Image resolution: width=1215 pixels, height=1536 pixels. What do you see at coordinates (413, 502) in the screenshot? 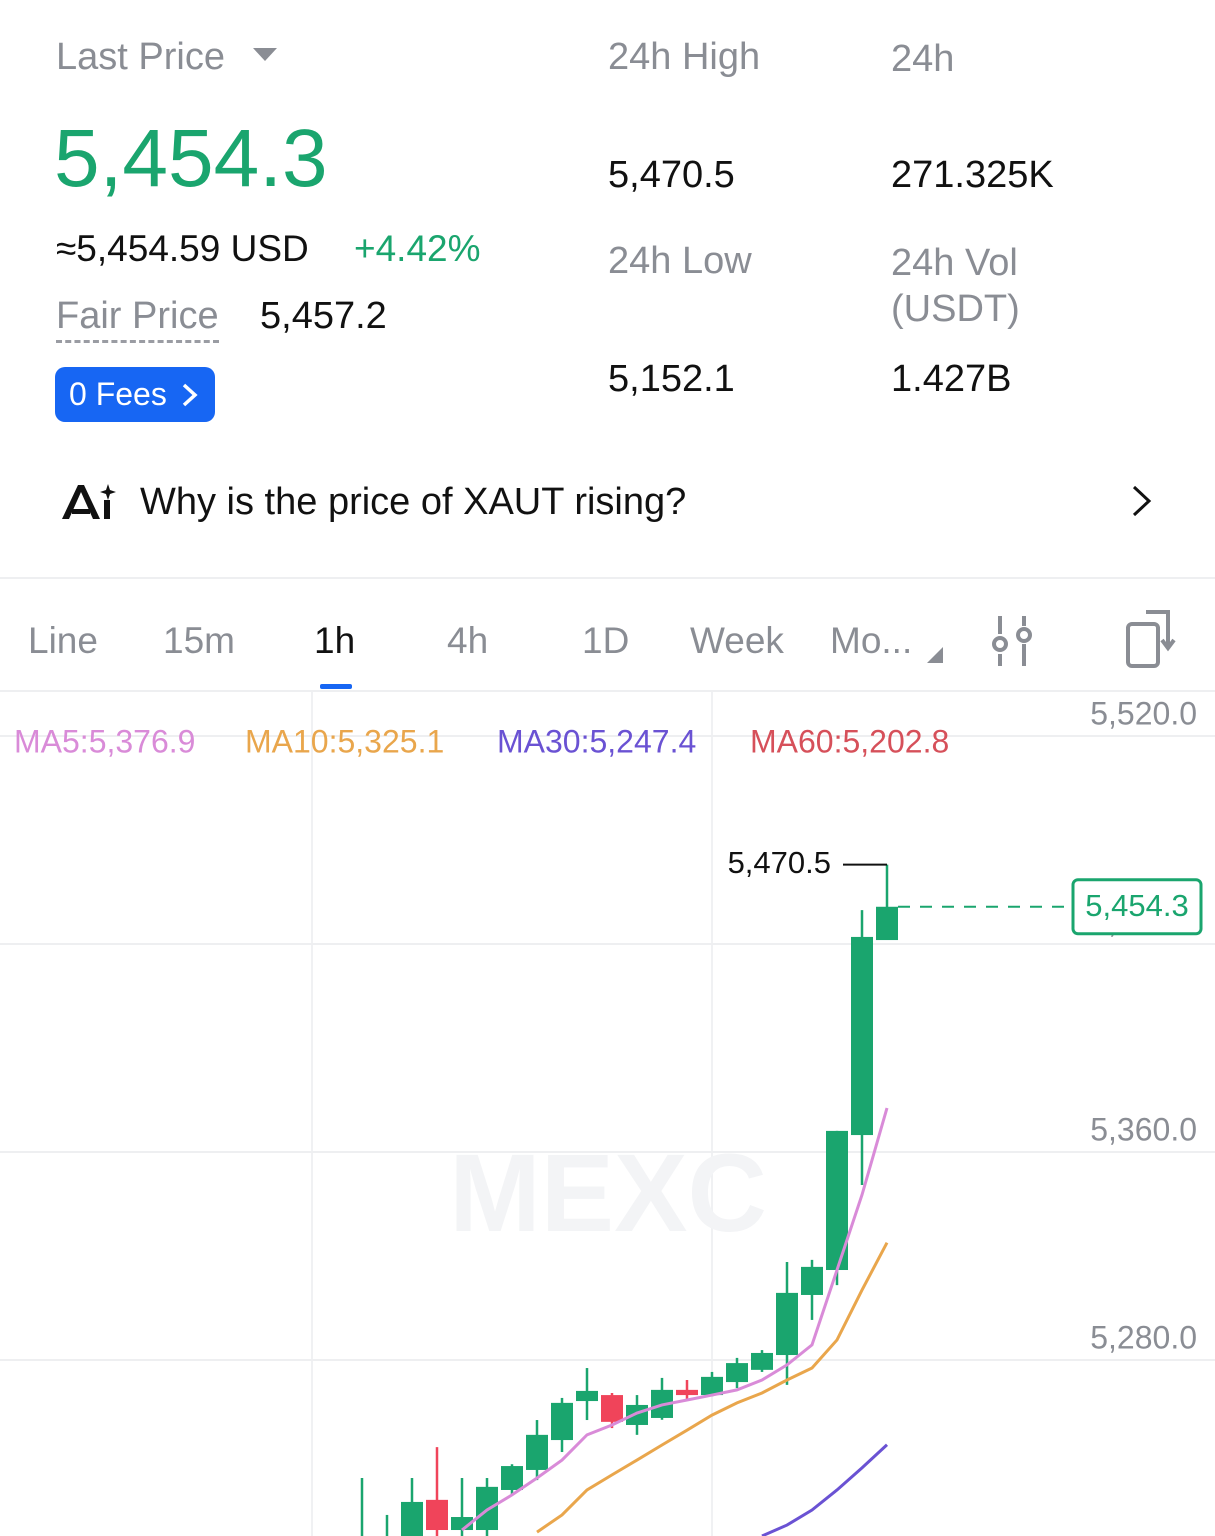
I see `insight-text: Why is the price of XAUT rising?` at bounding box center [413, 502].